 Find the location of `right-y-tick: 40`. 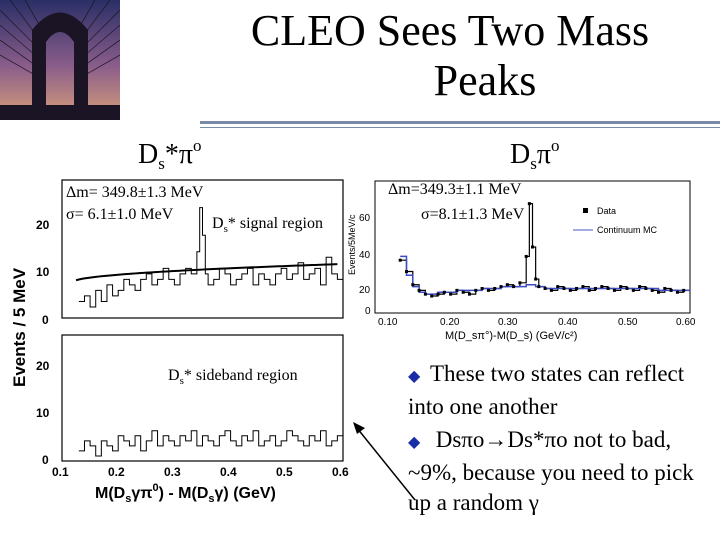

right-y-tick: 40 is located at coordinates (365, 255).